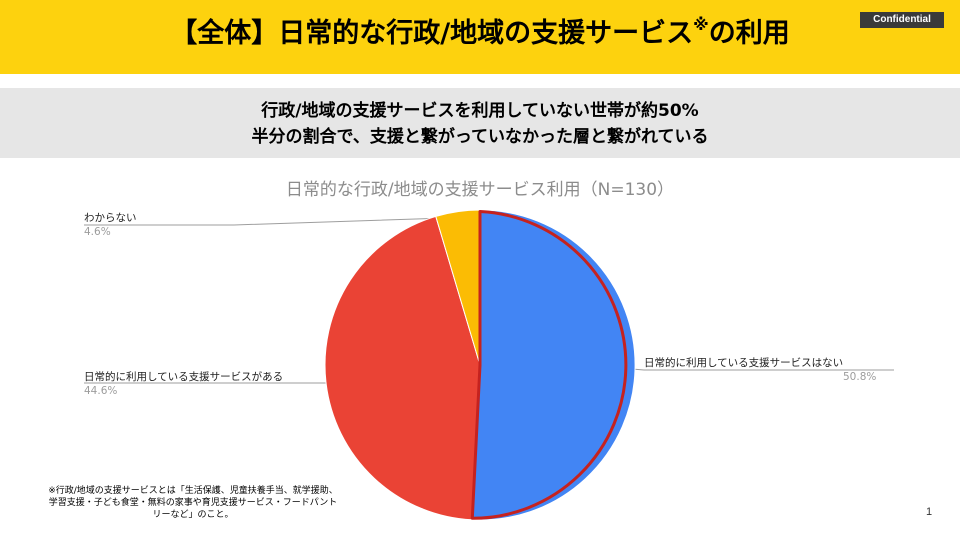  What do you see at coordinates (458, 287) in the screenshot?
I see `pie-slice-unknown` at bounding box center [458, 287].